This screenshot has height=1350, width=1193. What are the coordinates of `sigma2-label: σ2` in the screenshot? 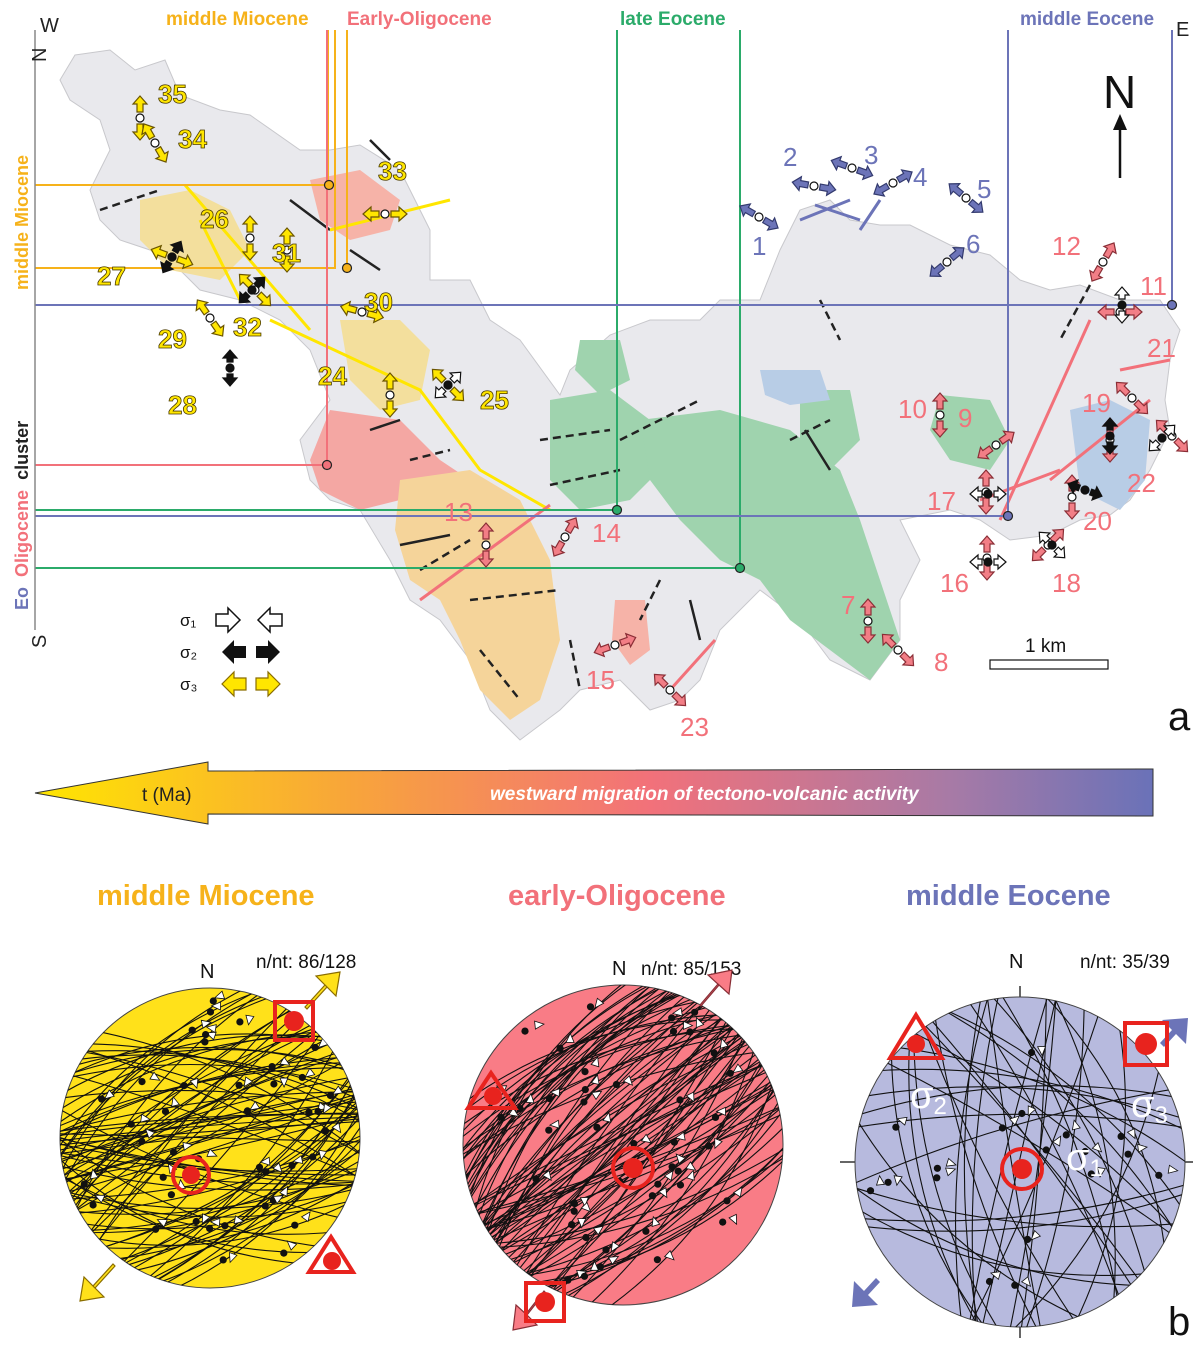 It's located at (928, 1097).